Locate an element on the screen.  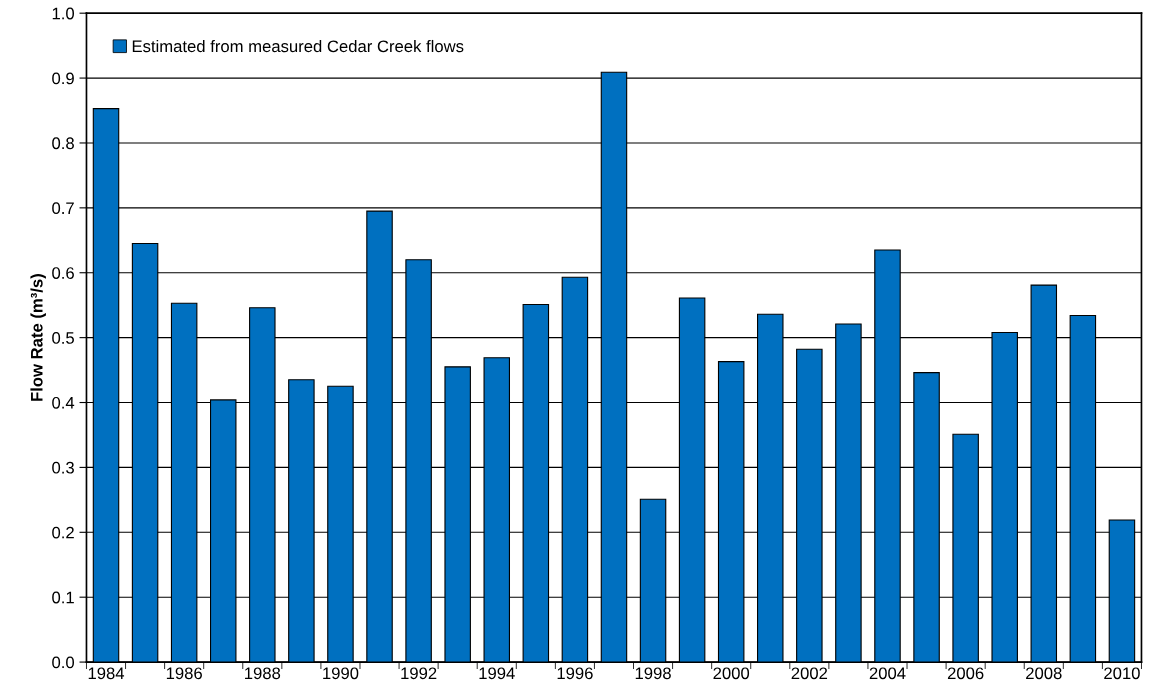
x-tick-label: 2000 is located at coordinates (731, 673).